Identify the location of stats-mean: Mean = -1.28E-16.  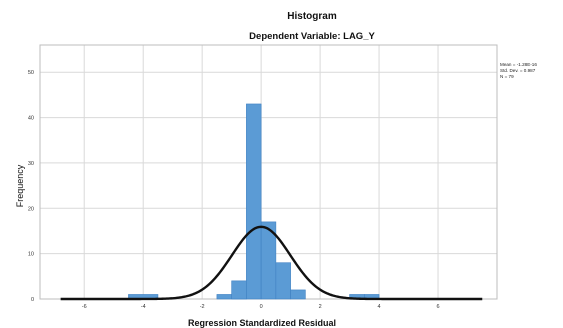
(518, 64).